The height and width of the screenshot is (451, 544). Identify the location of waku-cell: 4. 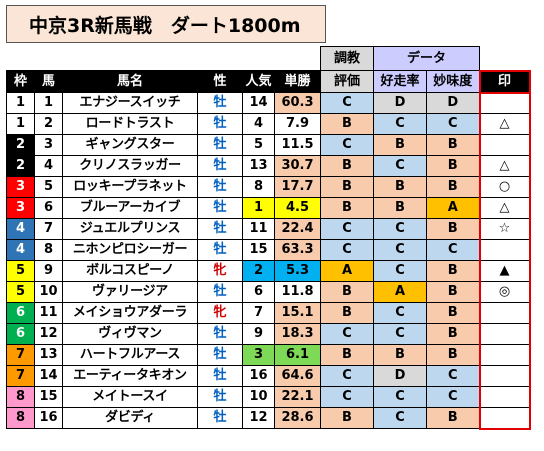
(20, 229).